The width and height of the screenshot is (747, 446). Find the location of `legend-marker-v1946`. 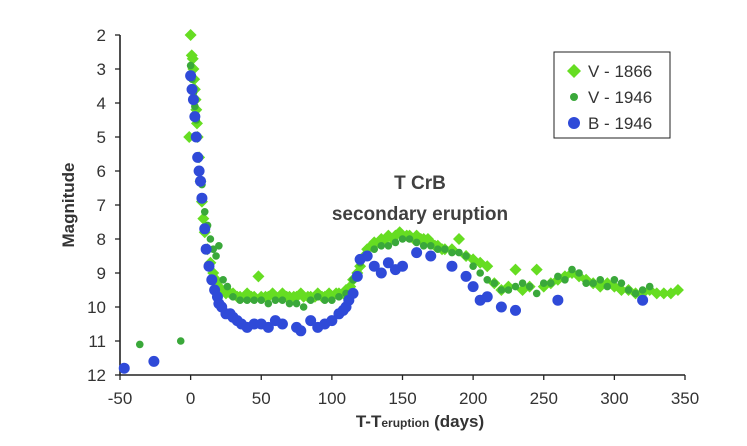

legend-marker-v1946 is located at coordinates (574, 97).